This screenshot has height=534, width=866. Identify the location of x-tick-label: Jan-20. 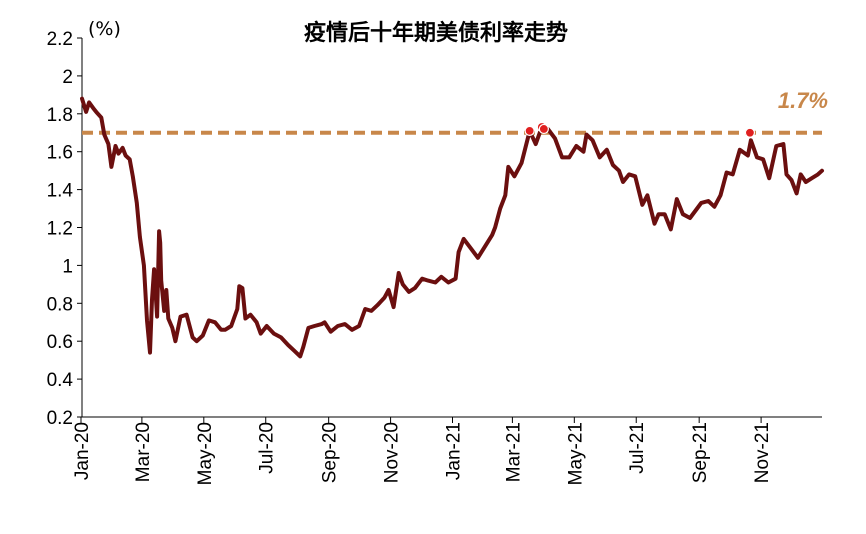
(82, 451).